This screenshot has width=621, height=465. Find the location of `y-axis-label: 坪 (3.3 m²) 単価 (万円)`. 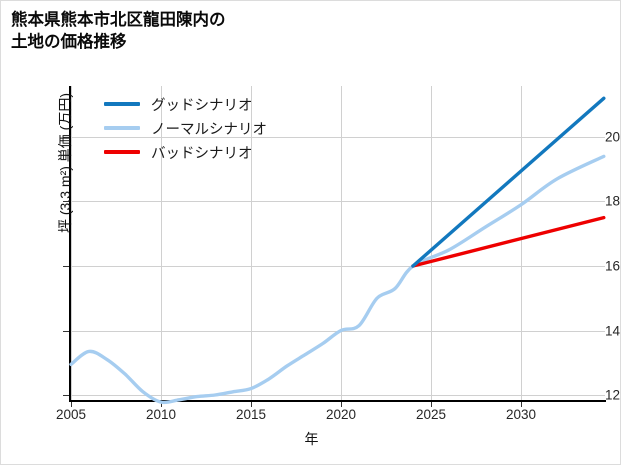

y-axis-label: 坪 (3.3 m²) 単価 (万円) is located at coordinates (65, 163).